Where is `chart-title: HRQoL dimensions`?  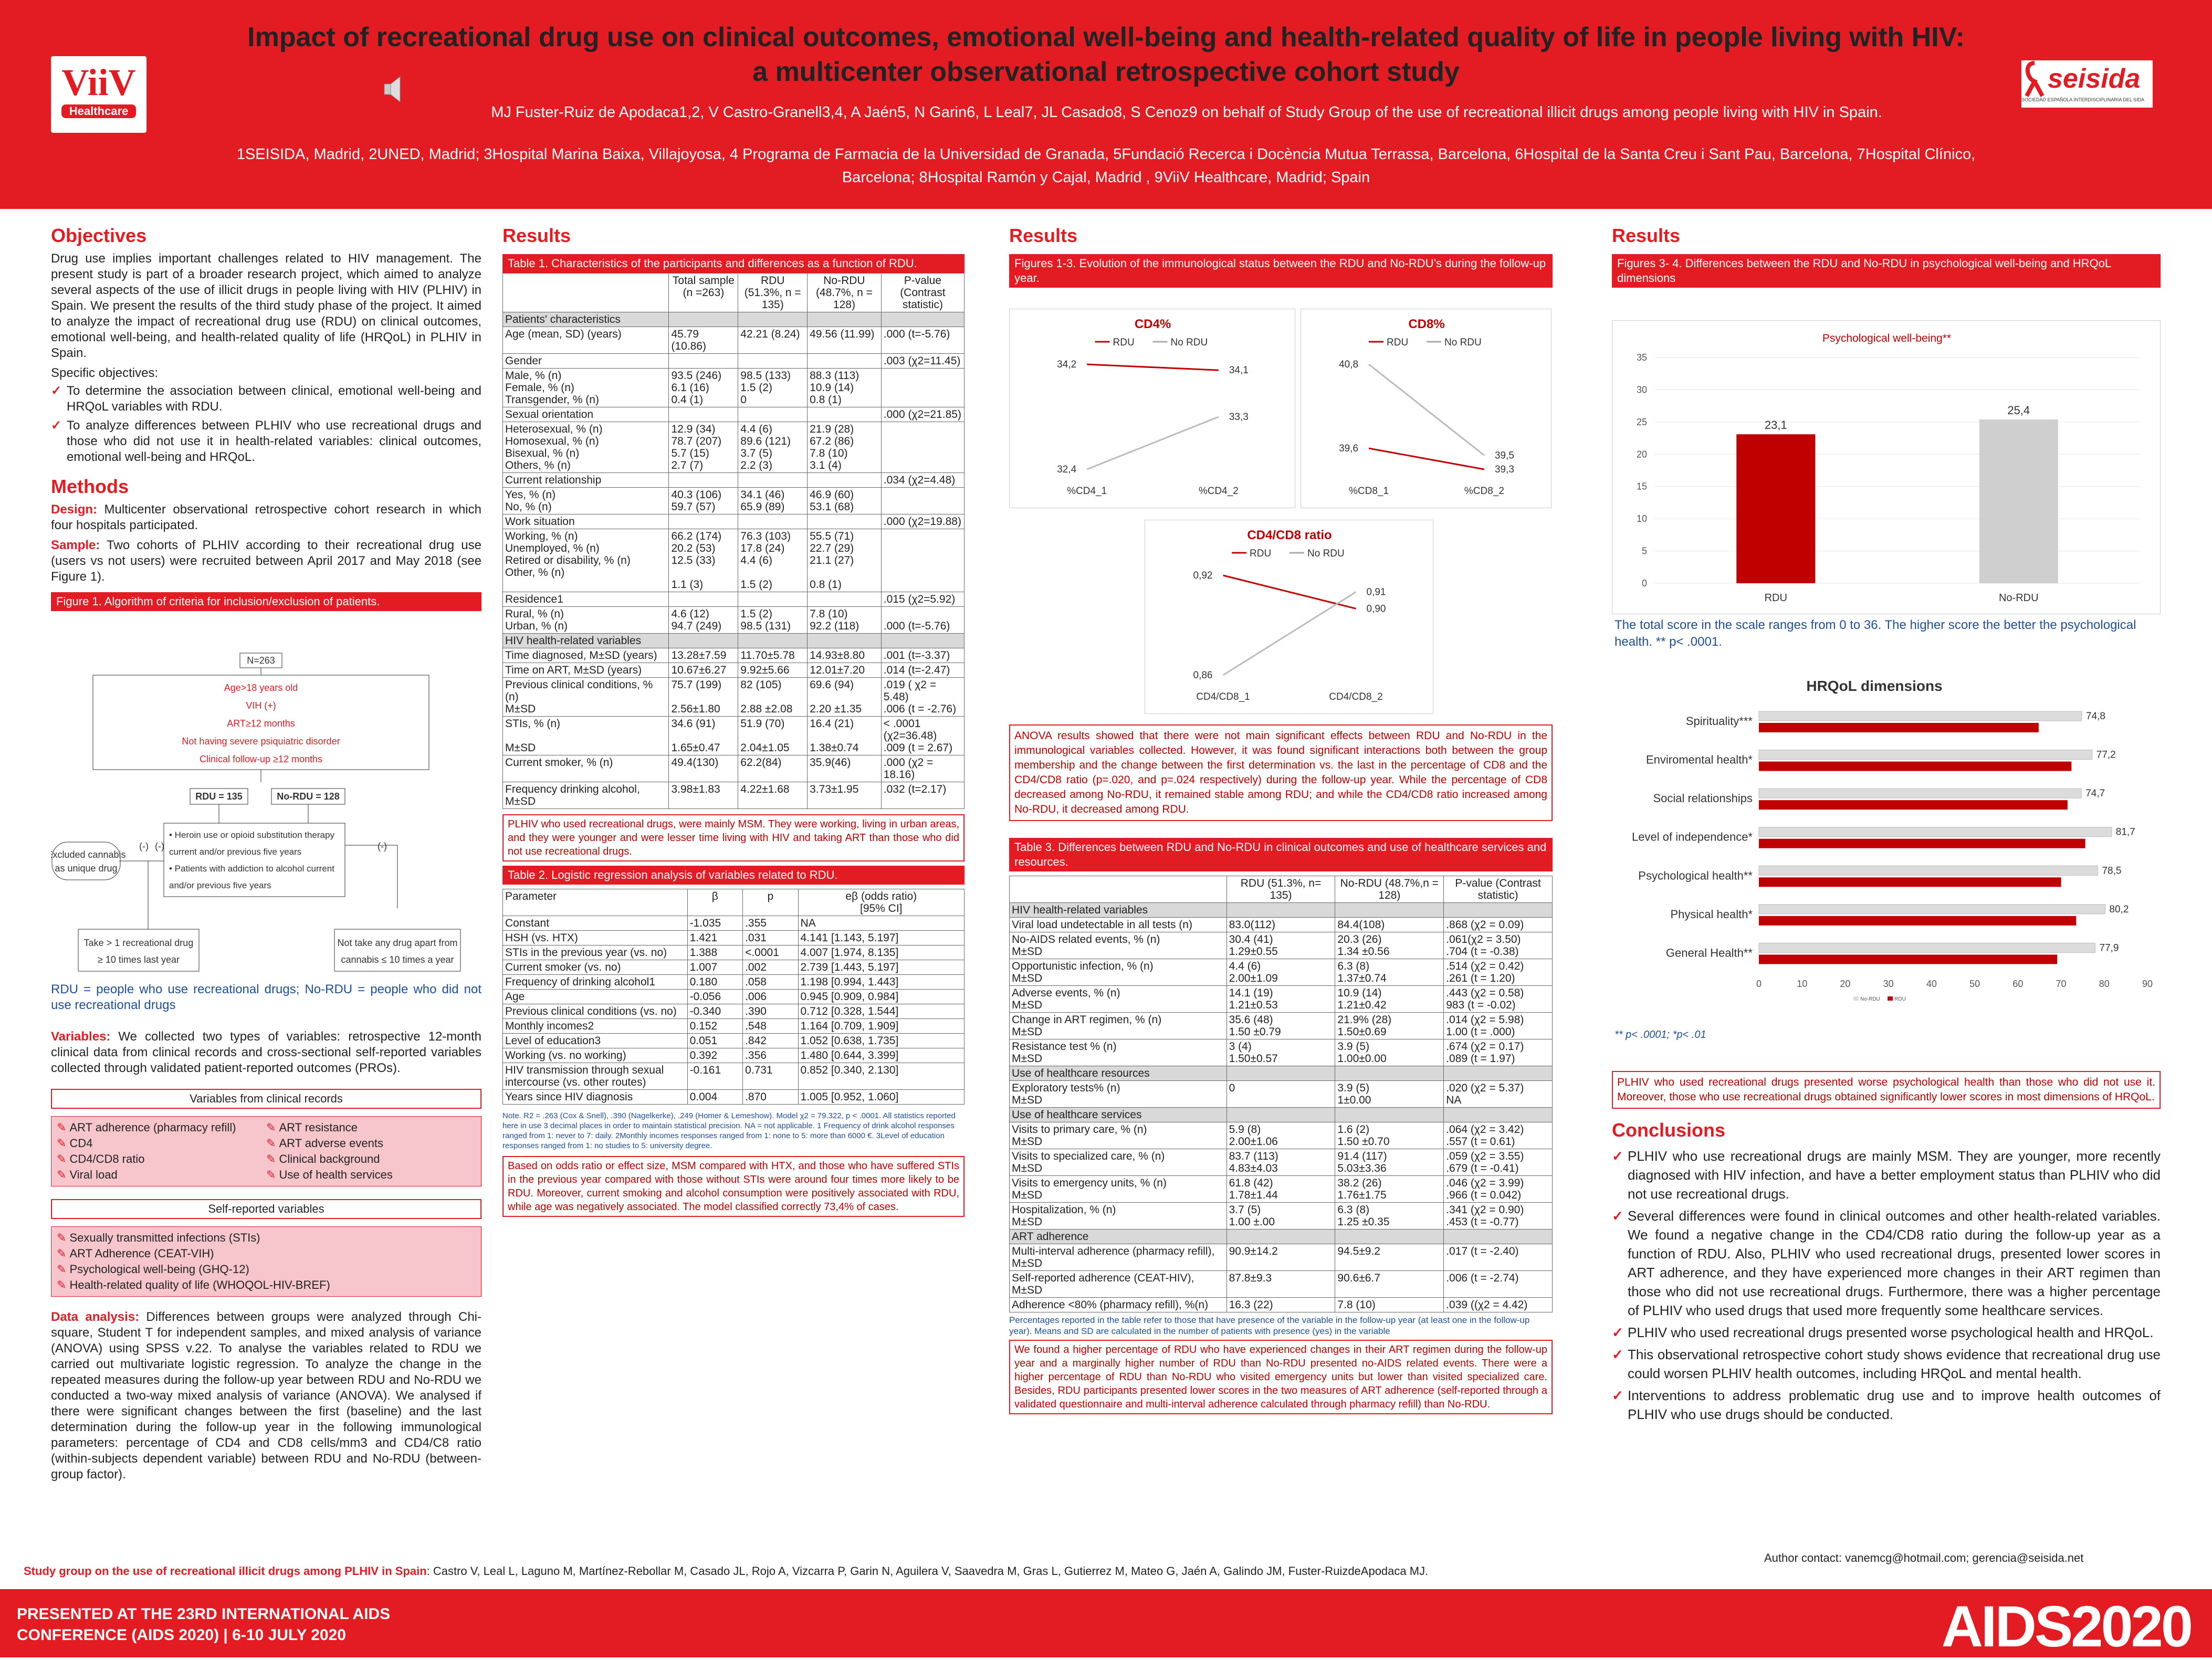 chart-title: HRQoL dimensions is located at coordinates (1874, 686).